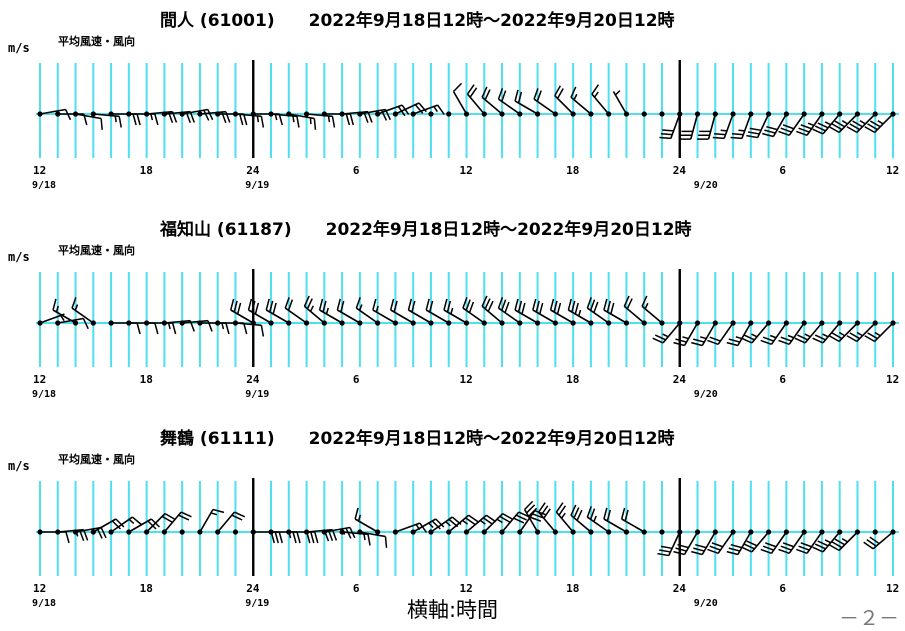 The width and height of the screenshot is (905, 631). I want to click on x-tick-label: 6, so click(356, 379).